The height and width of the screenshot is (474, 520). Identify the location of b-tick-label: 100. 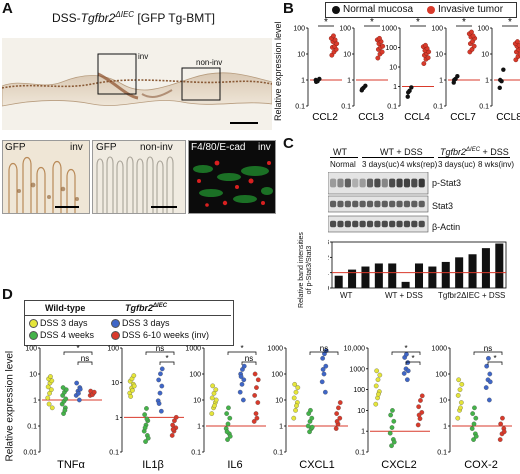
(299, 29).